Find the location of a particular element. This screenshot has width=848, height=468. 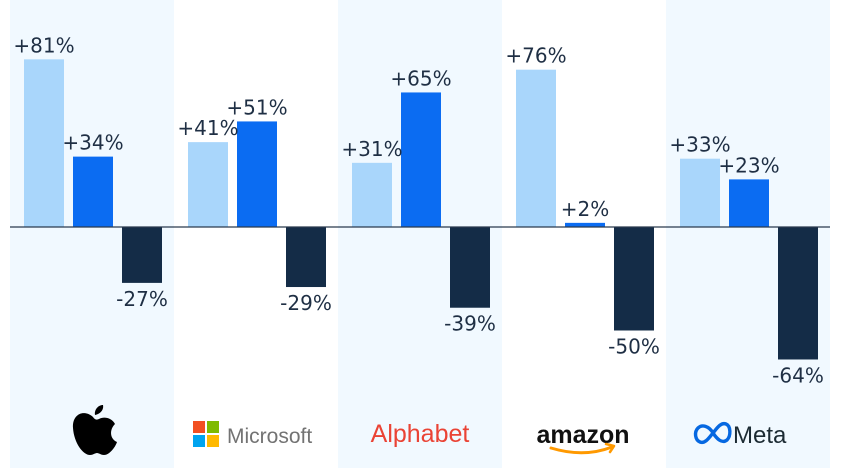

apple-logo is located at coordinates (94, 430).